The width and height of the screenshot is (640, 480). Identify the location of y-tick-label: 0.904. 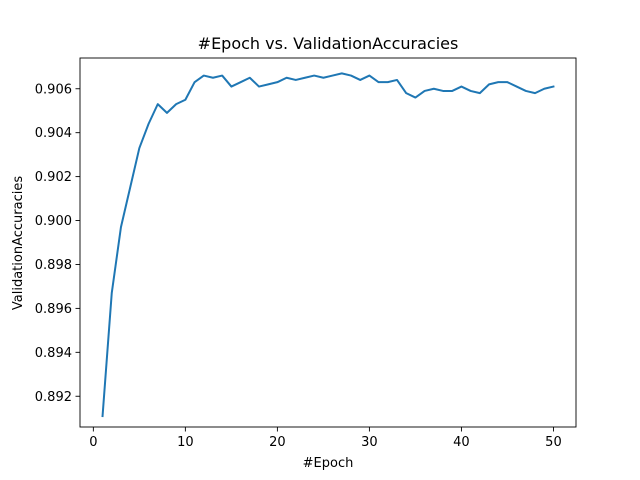
(53, 133).